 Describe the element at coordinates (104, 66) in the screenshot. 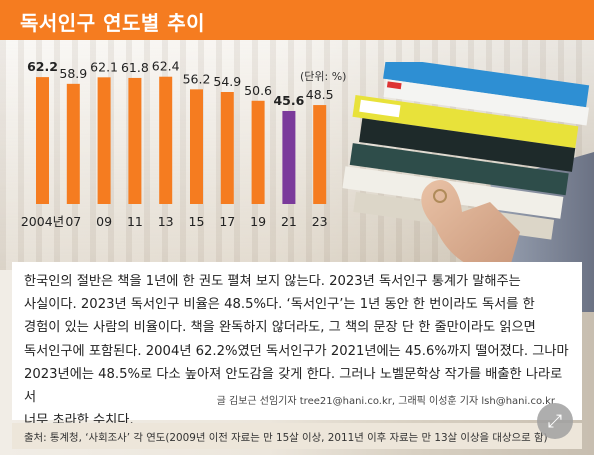

I see `data-label: 62.1` at that location.